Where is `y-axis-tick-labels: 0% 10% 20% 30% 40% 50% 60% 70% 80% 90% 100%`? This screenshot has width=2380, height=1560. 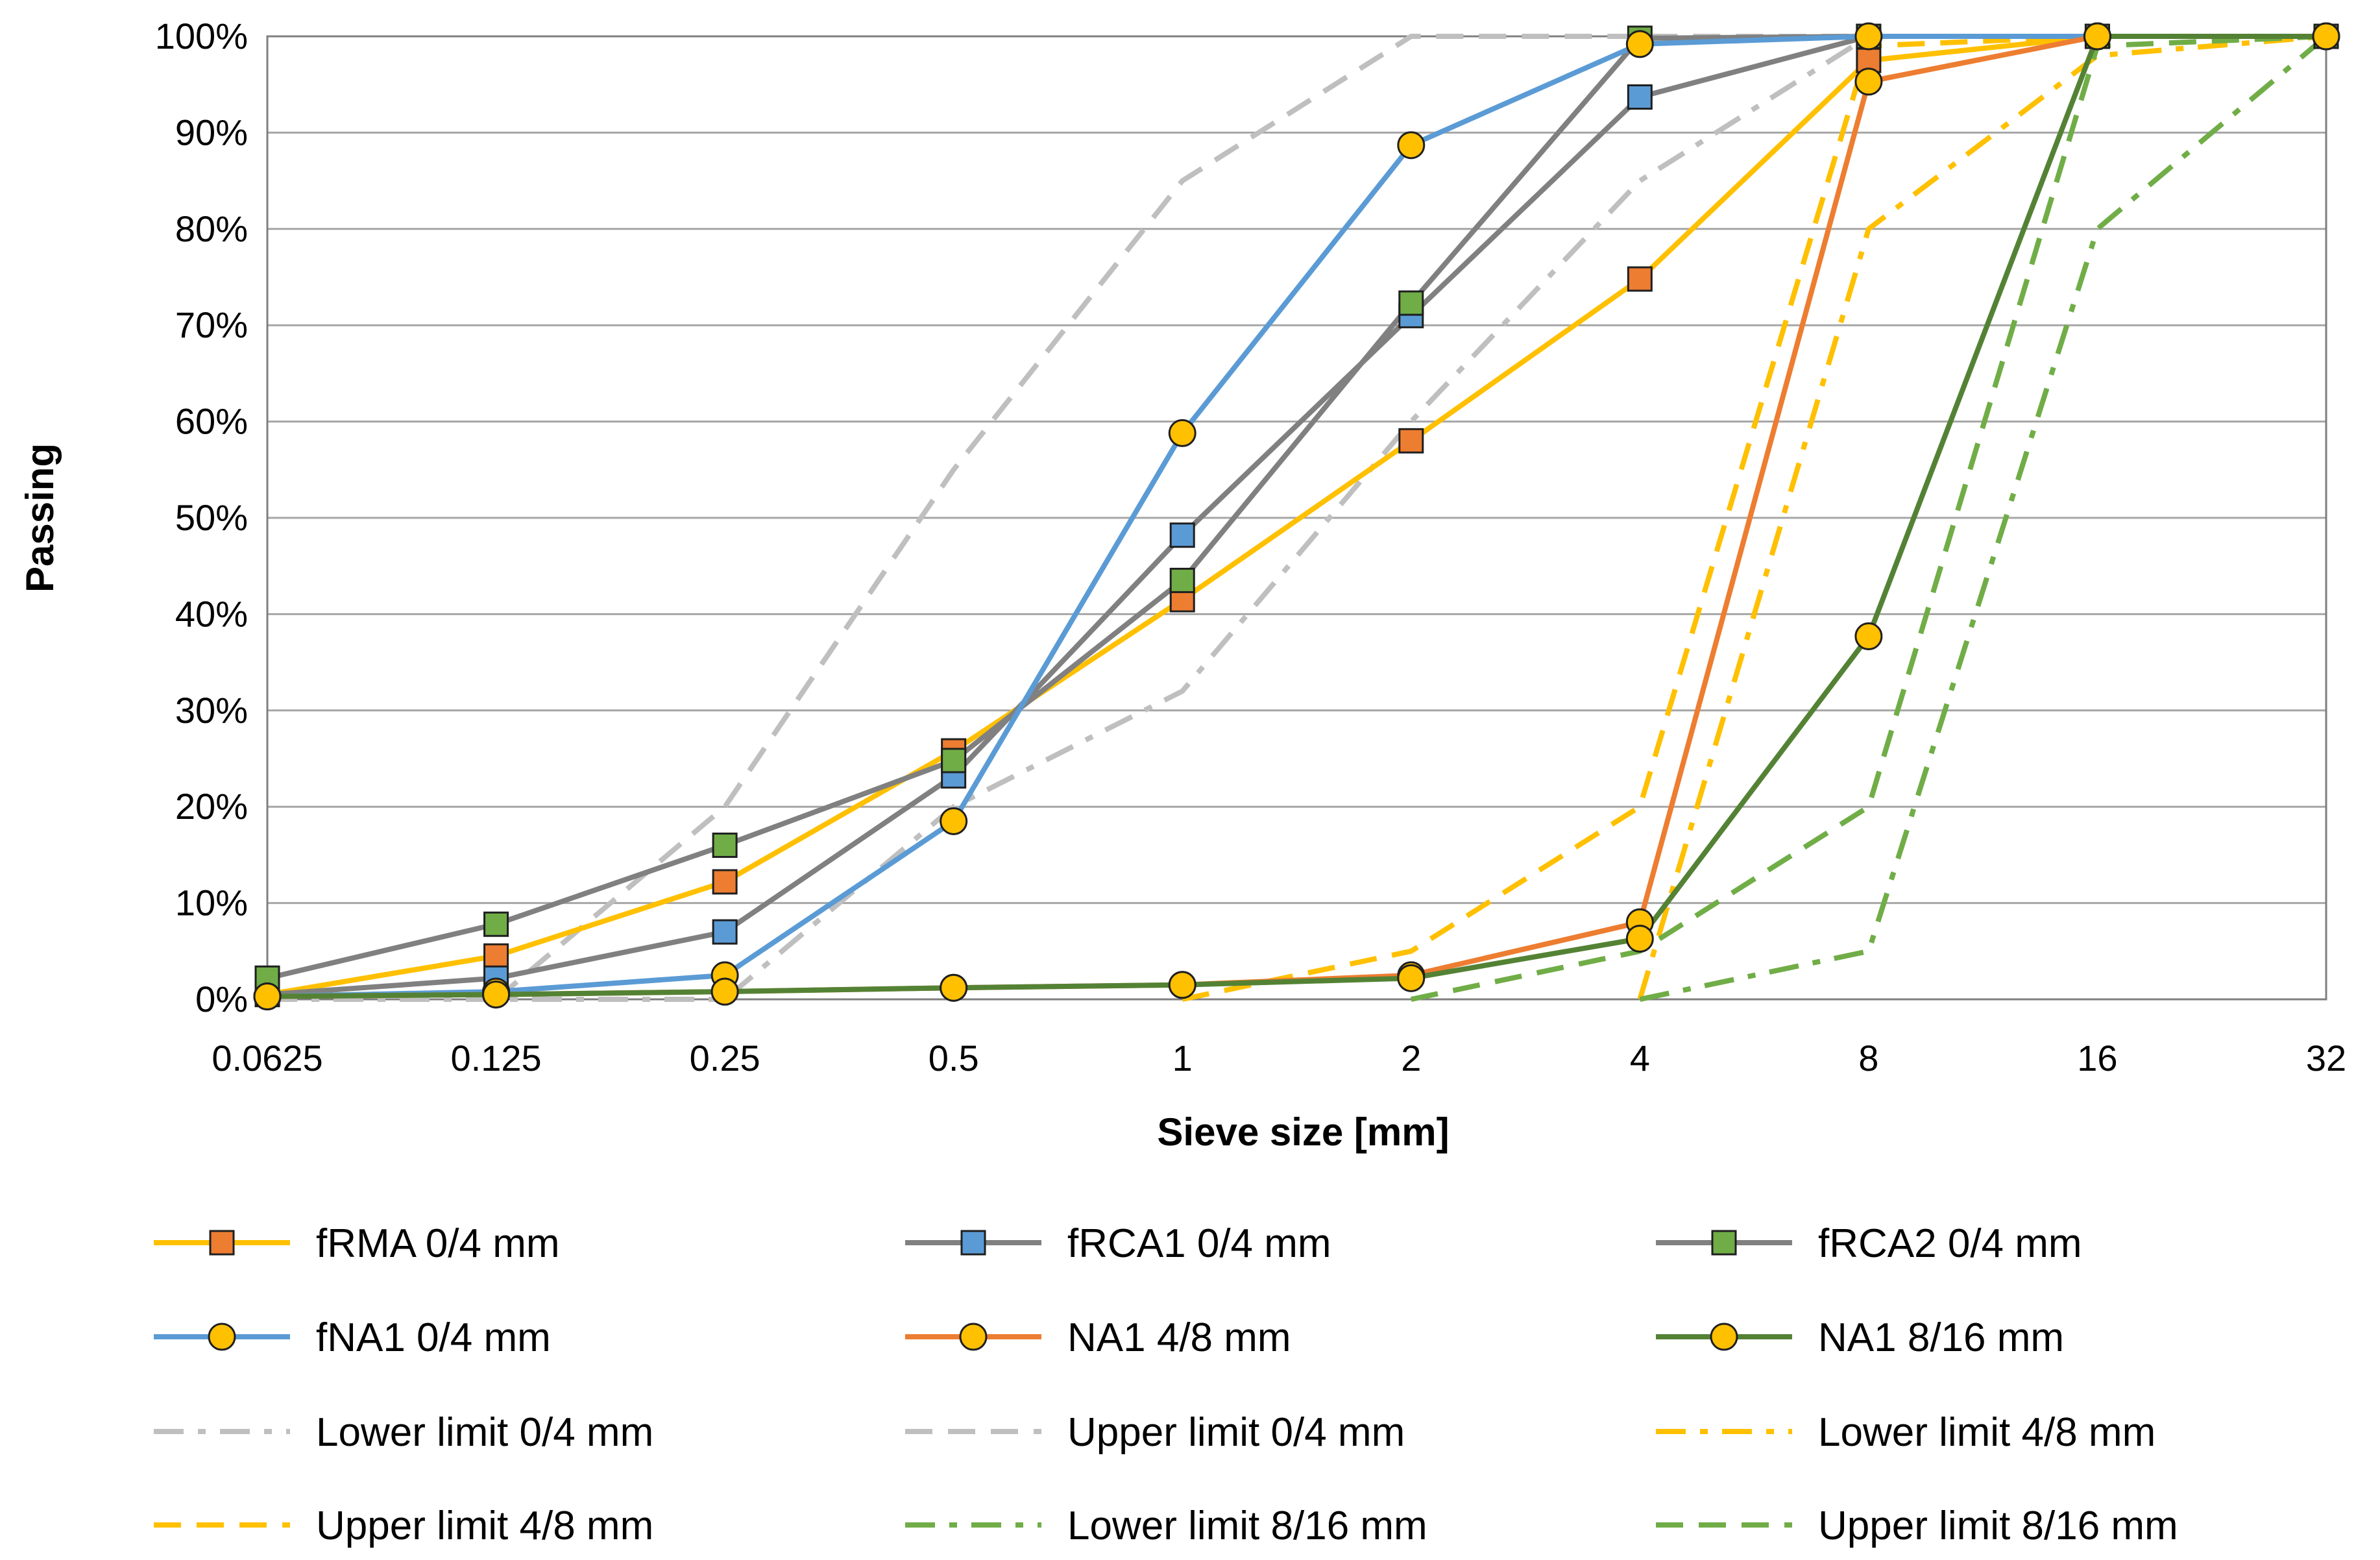 y-axis-tick-labels: 0% 10% 20% 30% 40% 50% 60% 70% 80% 90% 100% is located at coordinates (201, 517).